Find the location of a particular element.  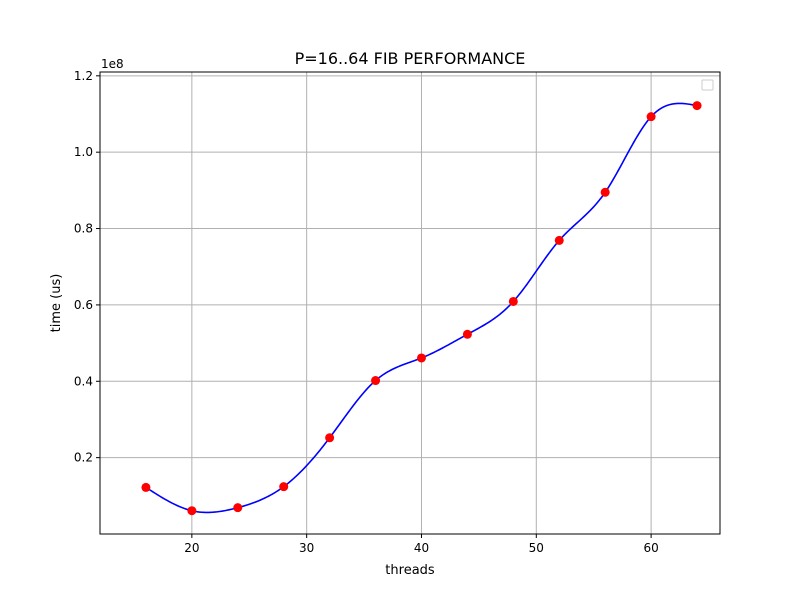

y-tick-label: 0.8 is located at coordinates (83, 229).